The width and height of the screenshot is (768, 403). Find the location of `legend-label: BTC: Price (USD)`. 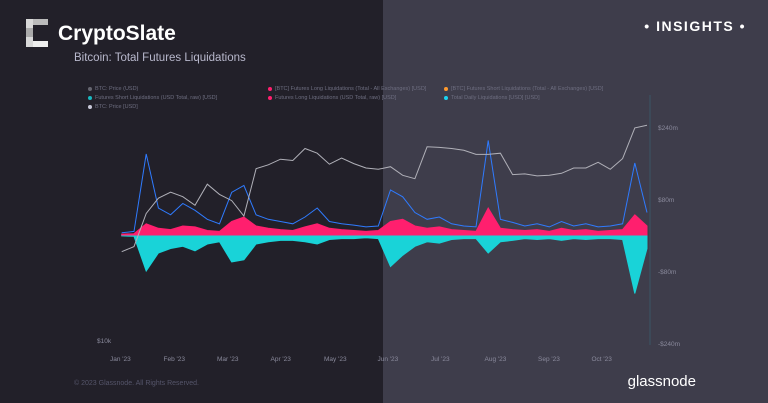

legend-label: BTC: Price (USD) is located at coordinates (117, 89).